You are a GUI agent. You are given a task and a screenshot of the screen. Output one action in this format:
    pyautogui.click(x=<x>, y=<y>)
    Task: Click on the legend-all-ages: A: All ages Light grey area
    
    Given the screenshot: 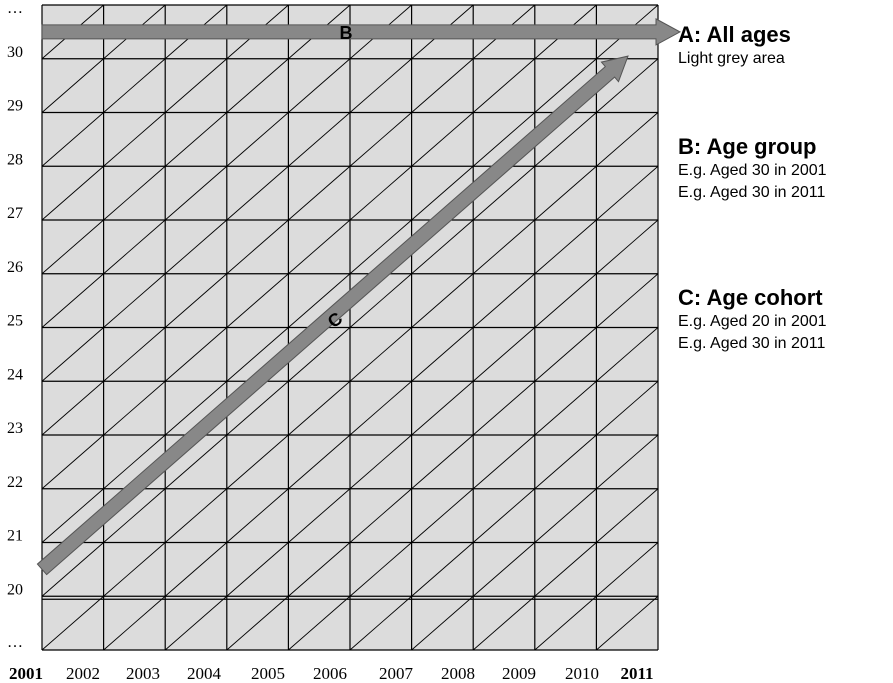 What is the action you would take?
    pyautogui.click(x=785, y=46)
    